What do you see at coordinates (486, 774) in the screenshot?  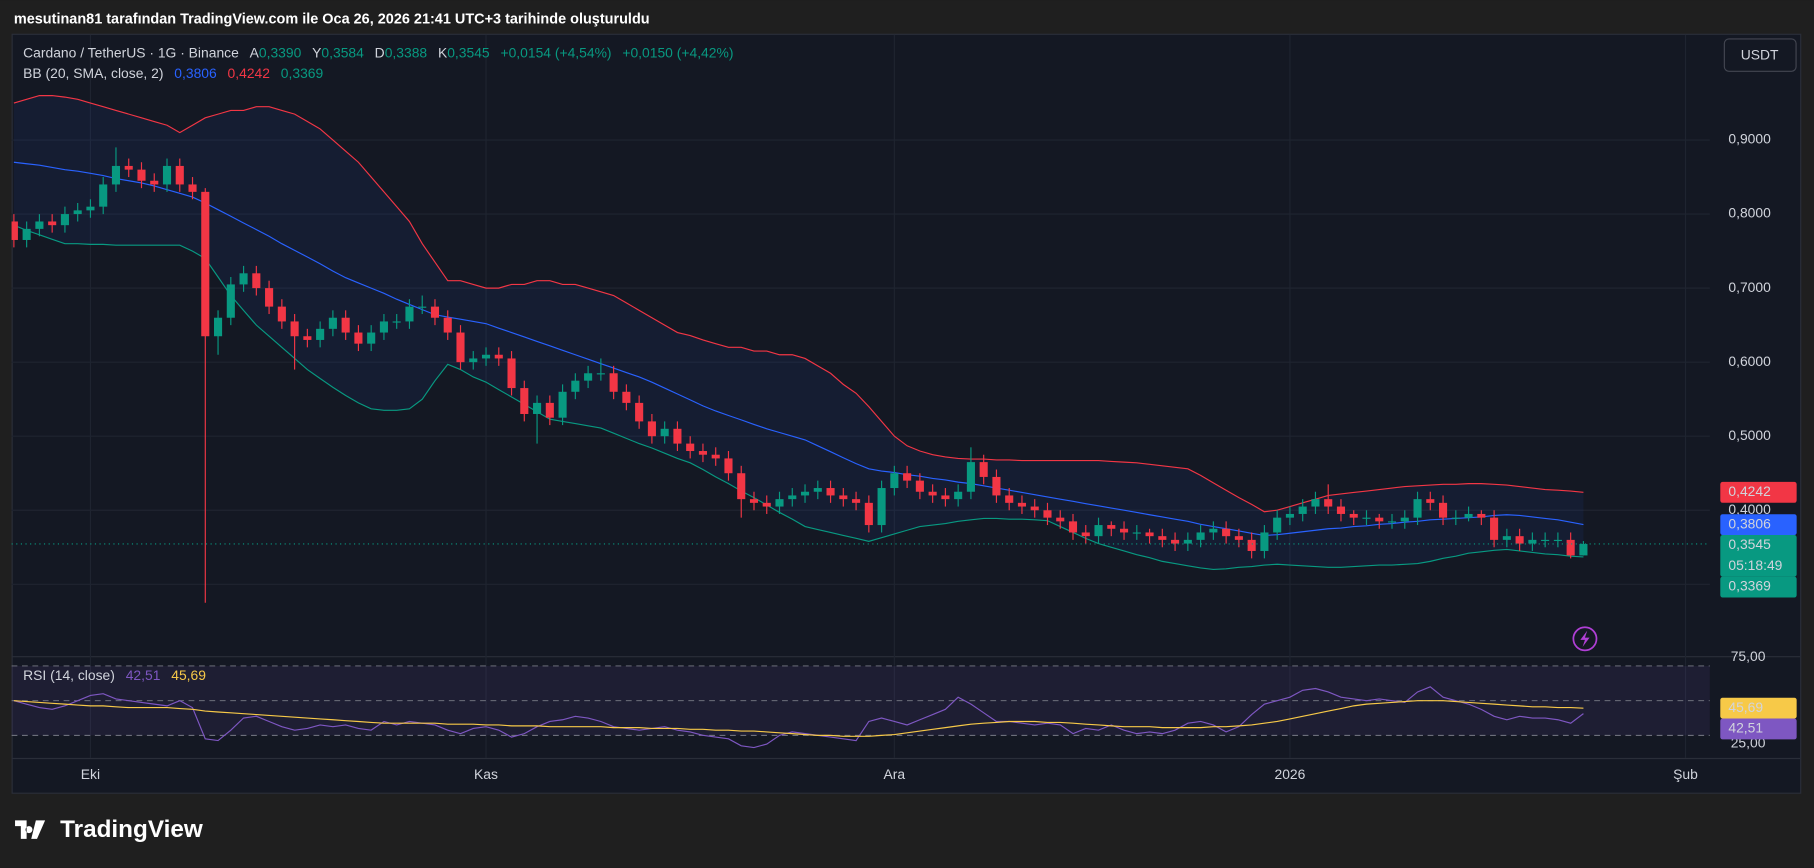 I see `x-tick-label: Kas` at bounding box center [486, 774].